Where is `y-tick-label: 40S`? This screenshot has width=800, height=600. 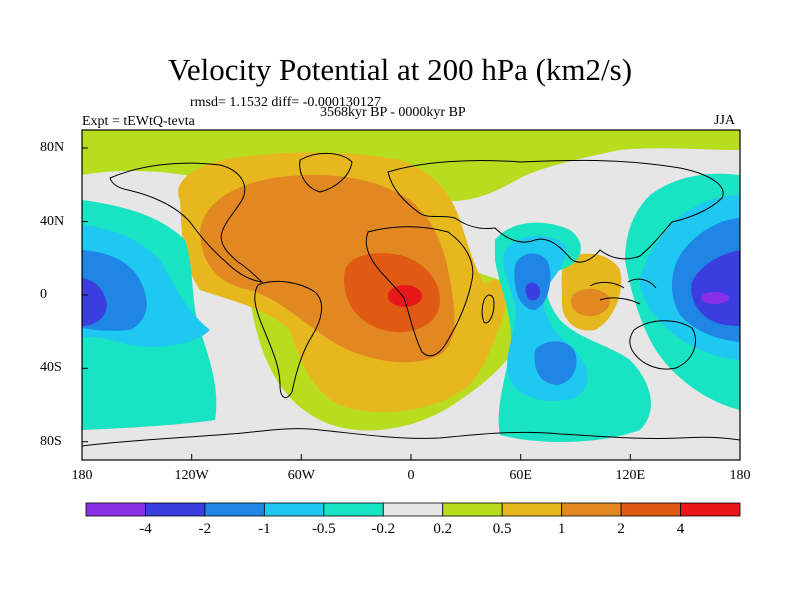
y-tick-label: 40S is located at coordinates (51, 368).